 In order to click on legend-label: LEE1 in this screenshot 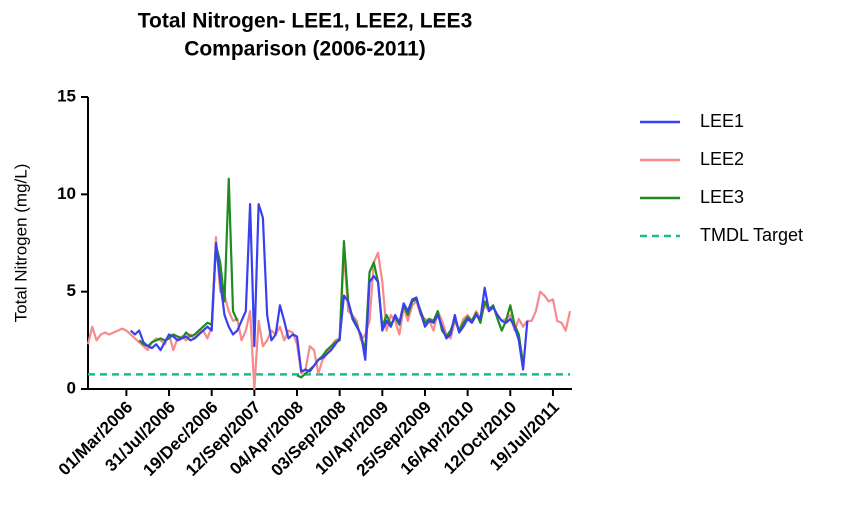, I will do `click(722, 121)`.